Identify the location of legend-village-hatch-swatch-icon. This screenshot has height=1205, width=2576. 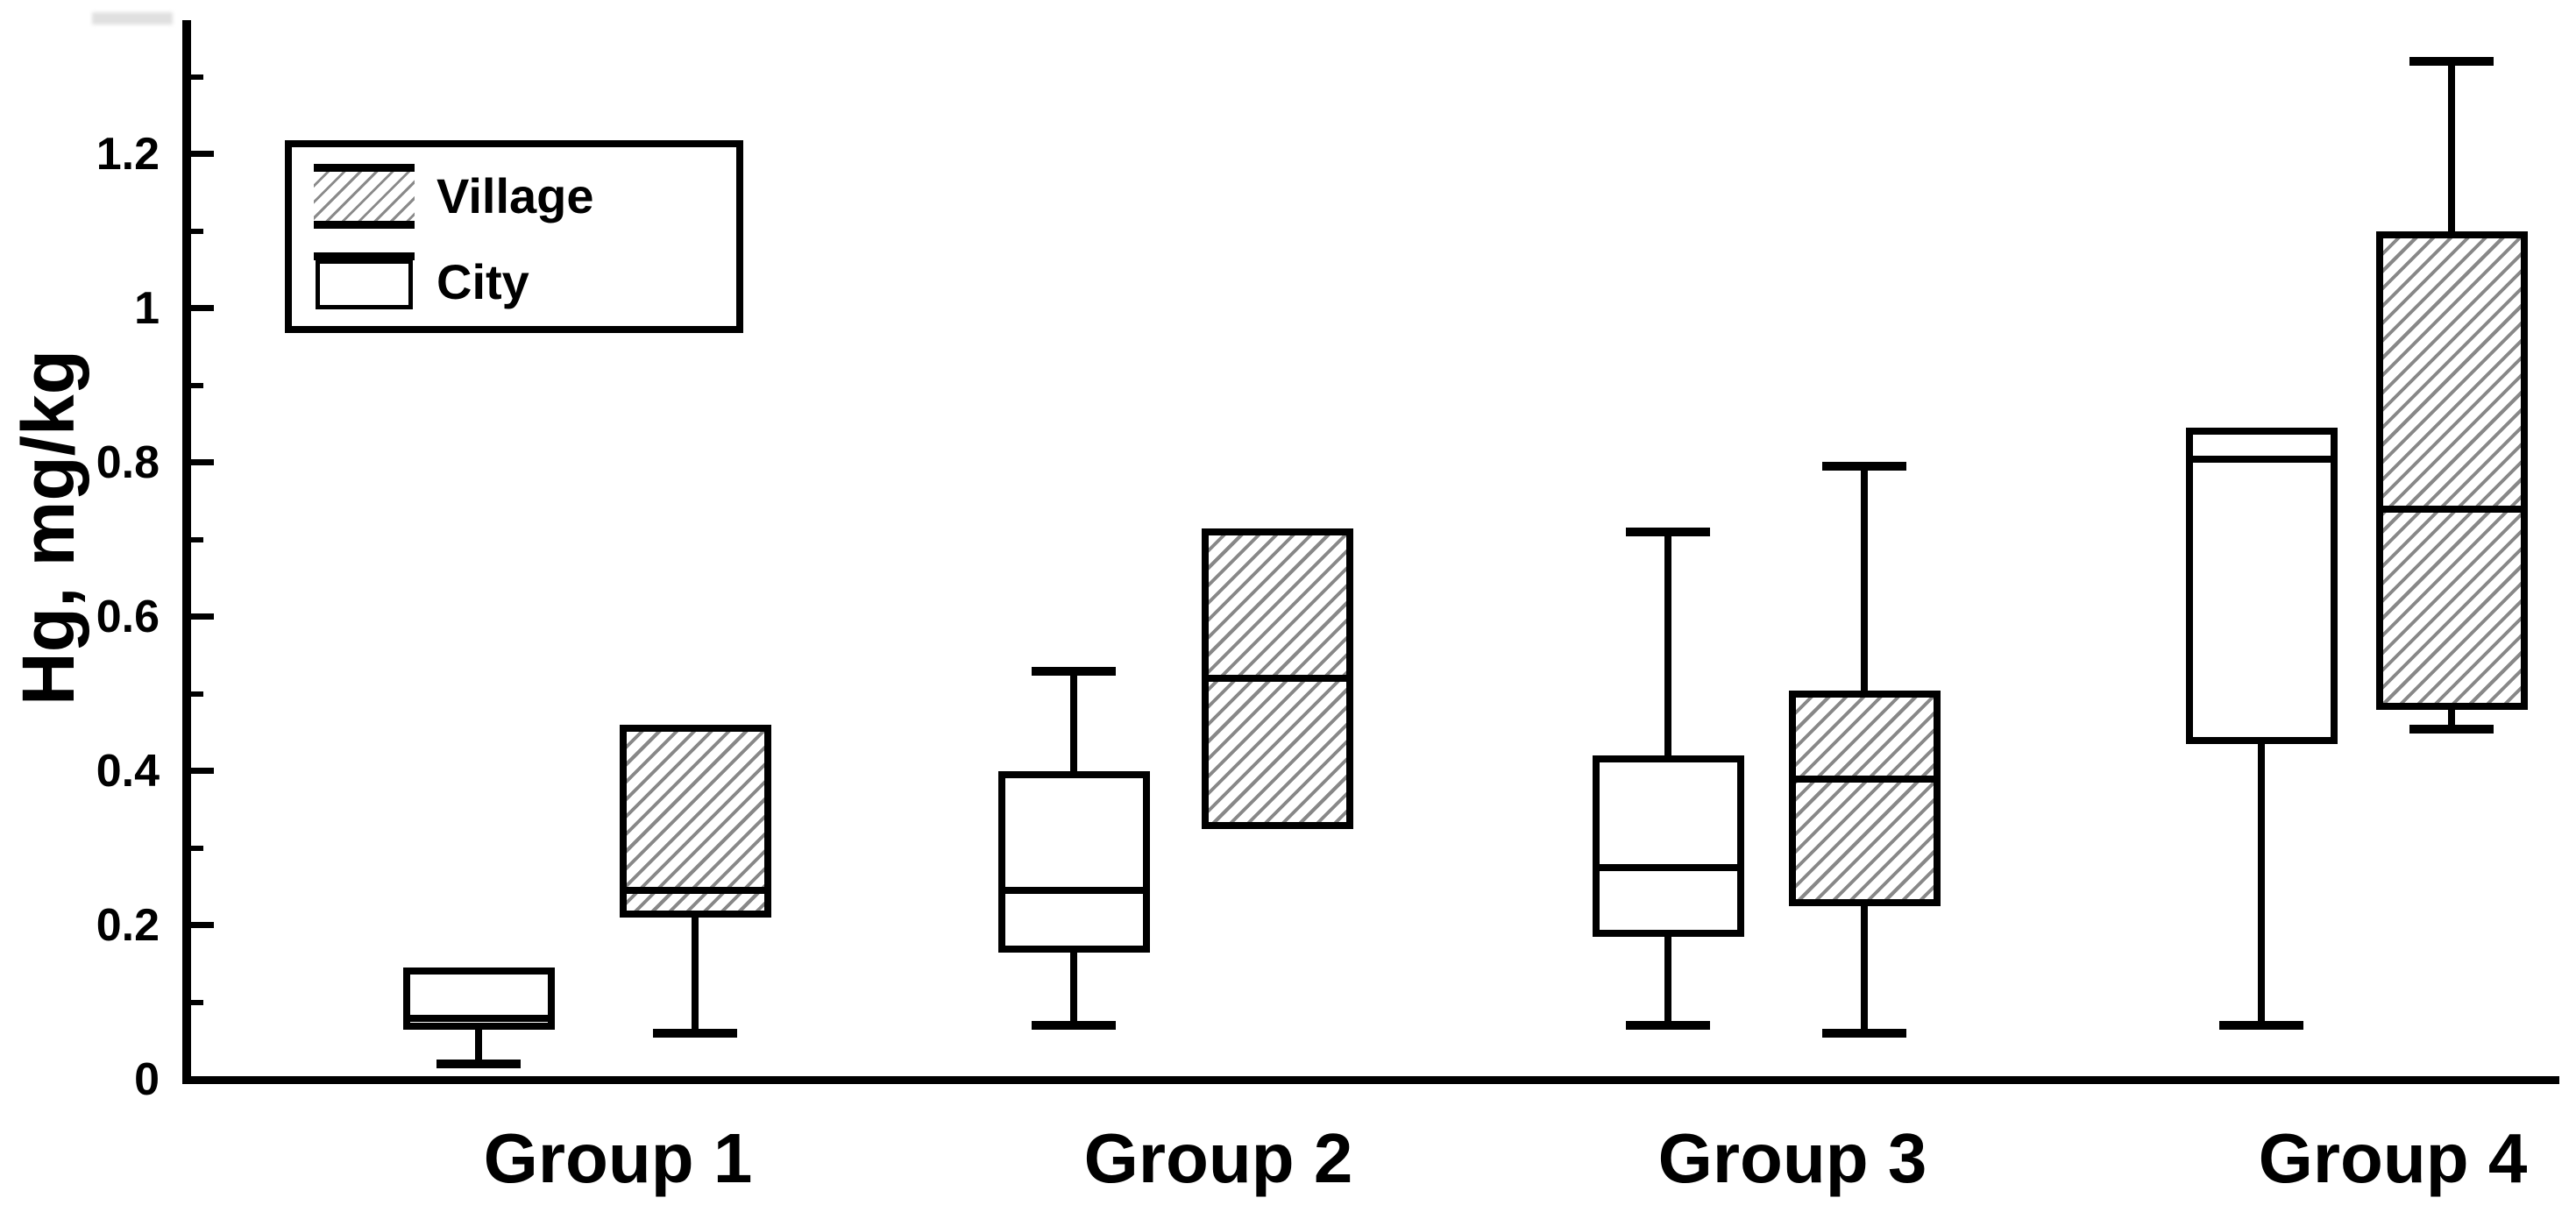
(364, 196).